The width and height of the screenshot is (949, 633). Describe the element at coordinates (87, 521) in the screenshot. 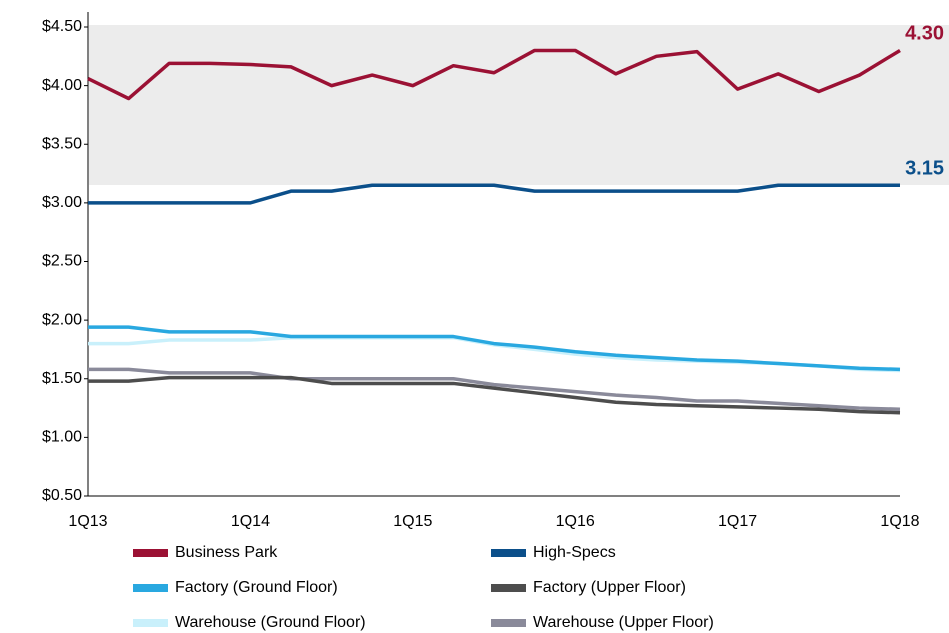

I see `x-tick-label: 1Q13` at that location.